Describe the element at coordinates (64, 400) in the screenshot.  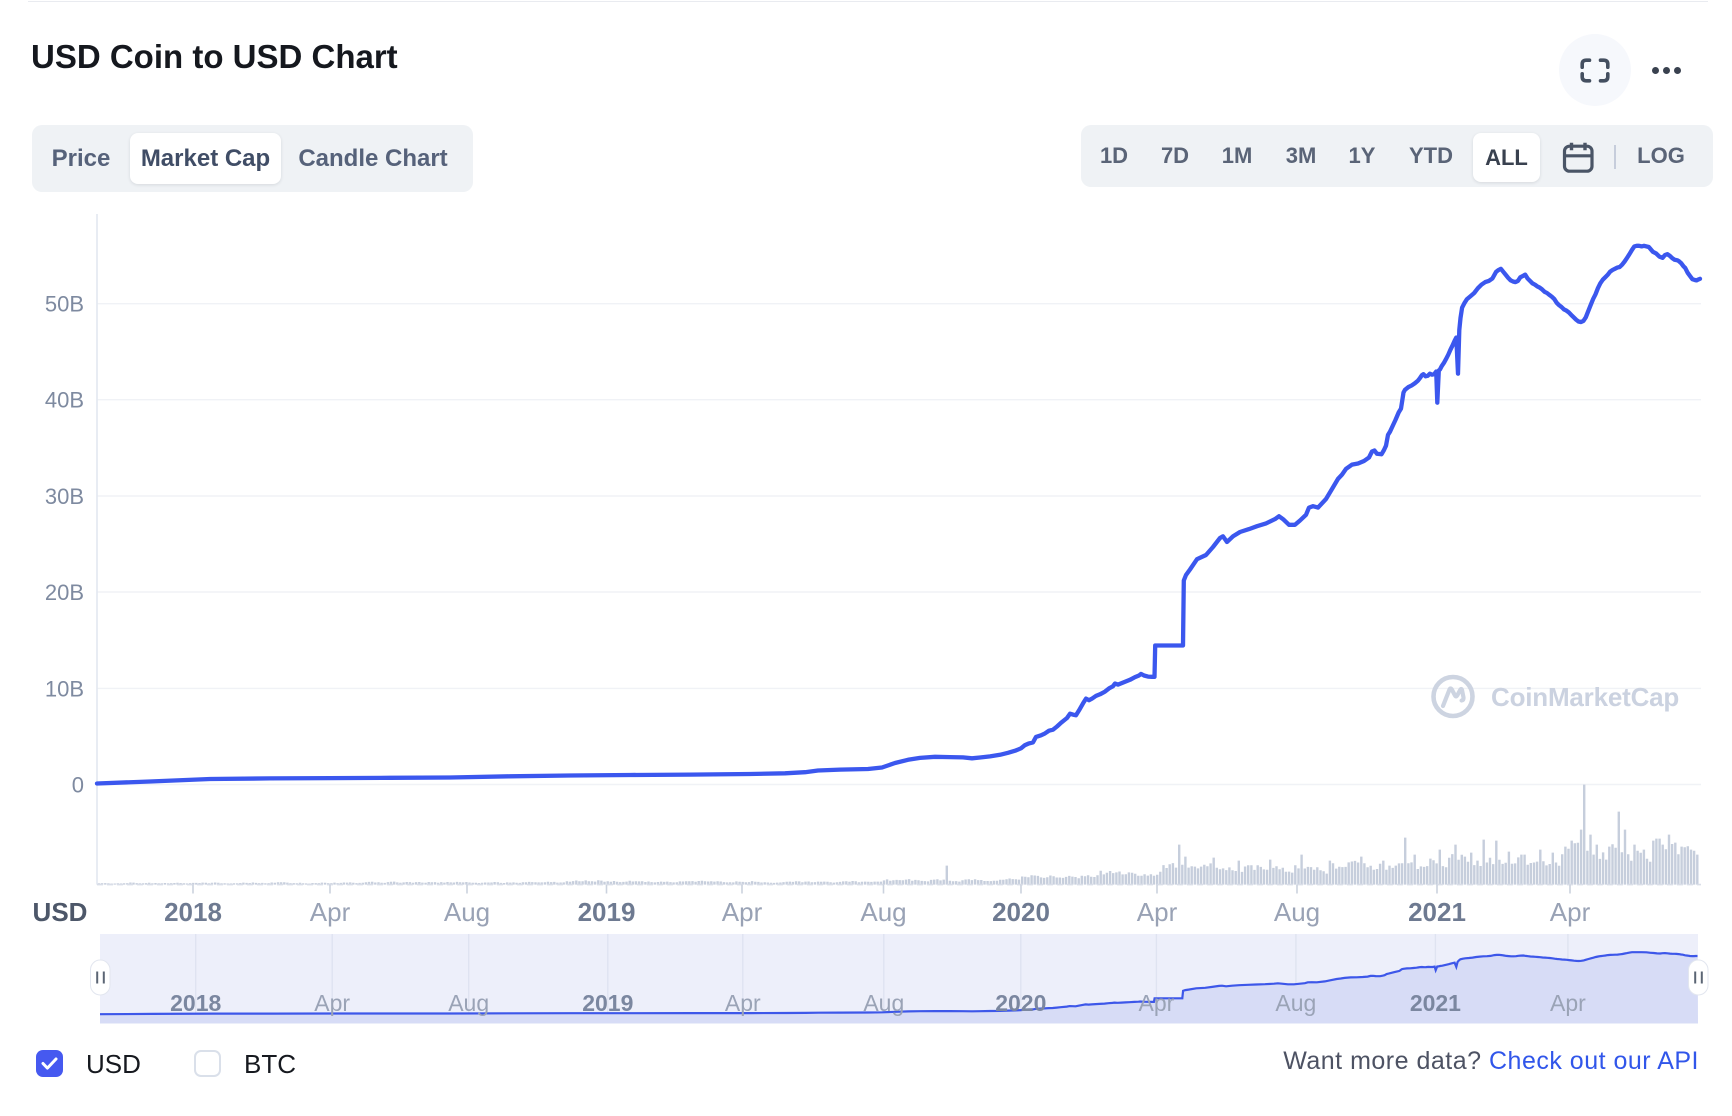
I see `svg-text: 40B` at that location.